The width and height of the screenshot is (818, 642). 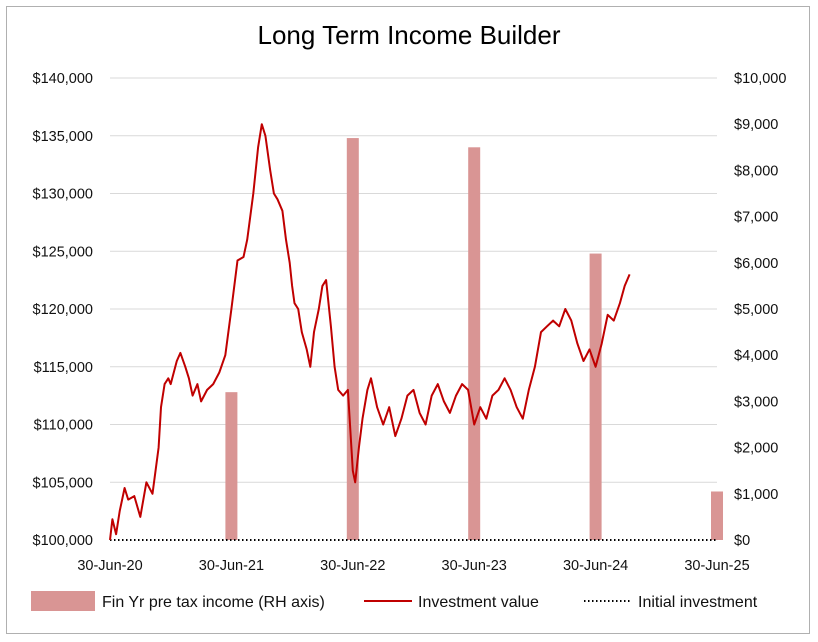 I want to click on x-axis-tick-label: 30-Jun-23, so click(x=474, y=566).